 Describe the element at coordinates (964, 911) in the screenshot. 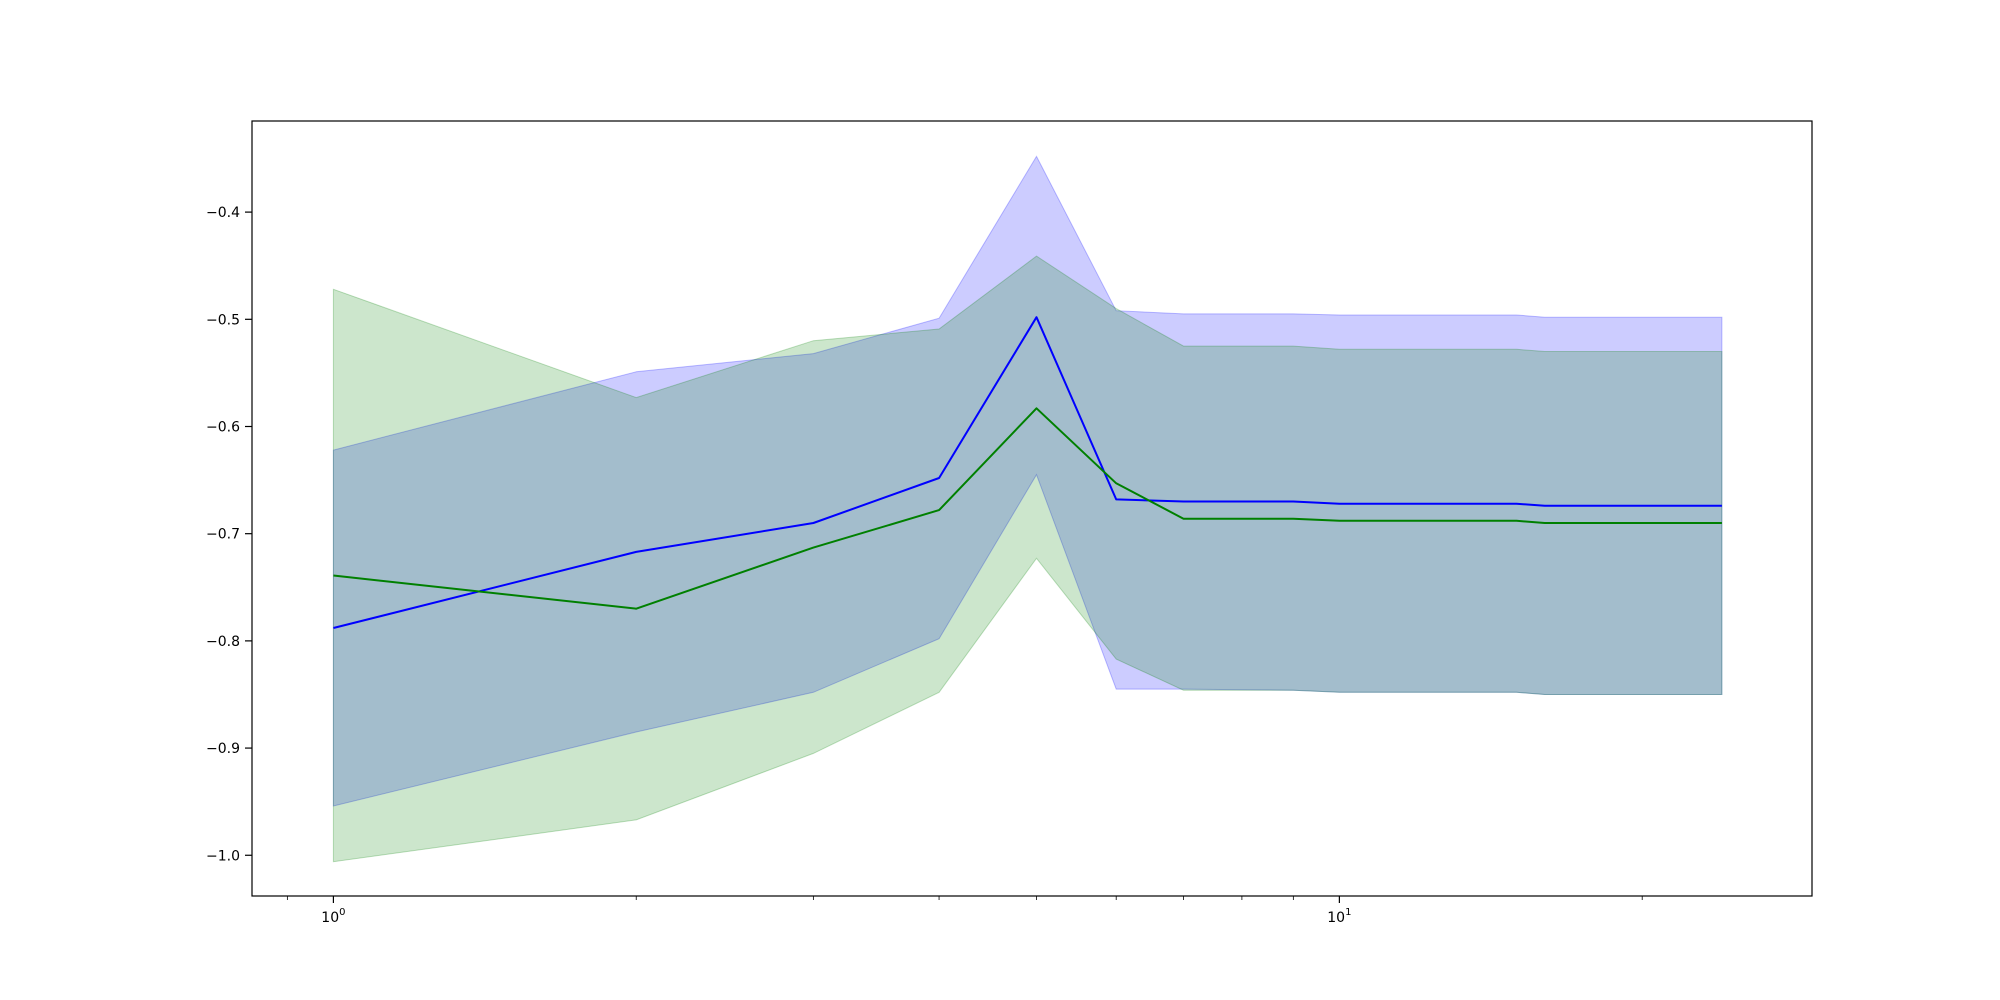

I see `x-axis: 10⁰ 10¹` at that location.